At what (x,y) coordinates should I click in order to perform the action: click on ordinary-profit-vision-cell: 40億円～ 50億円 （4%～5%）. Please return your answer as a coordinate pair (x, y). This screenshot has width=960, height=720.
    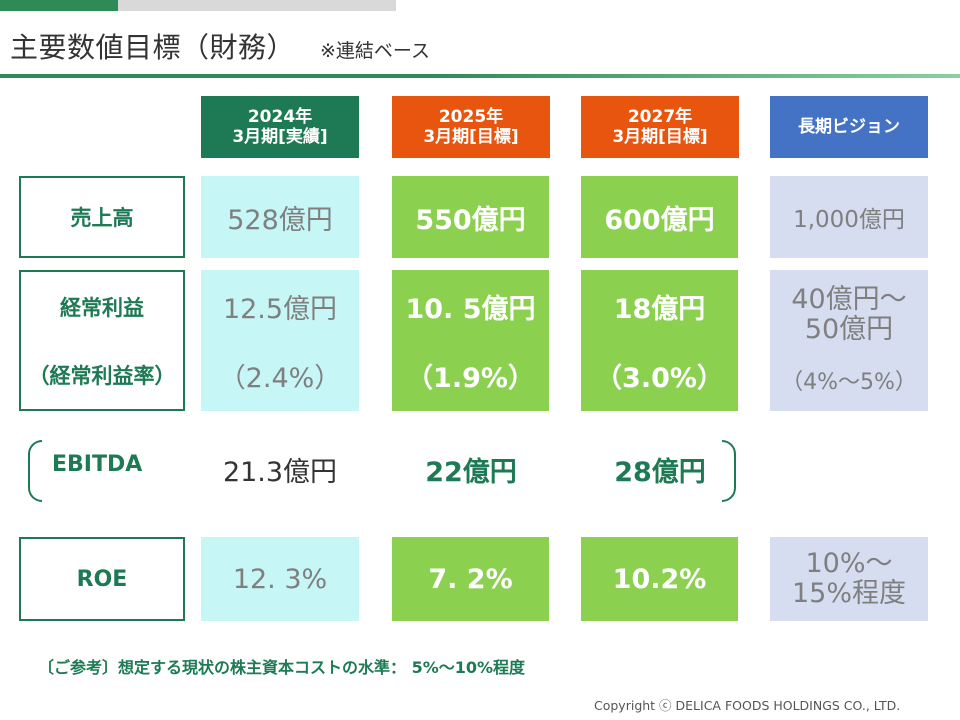
    Looking at the image, I should click on (849, 340).